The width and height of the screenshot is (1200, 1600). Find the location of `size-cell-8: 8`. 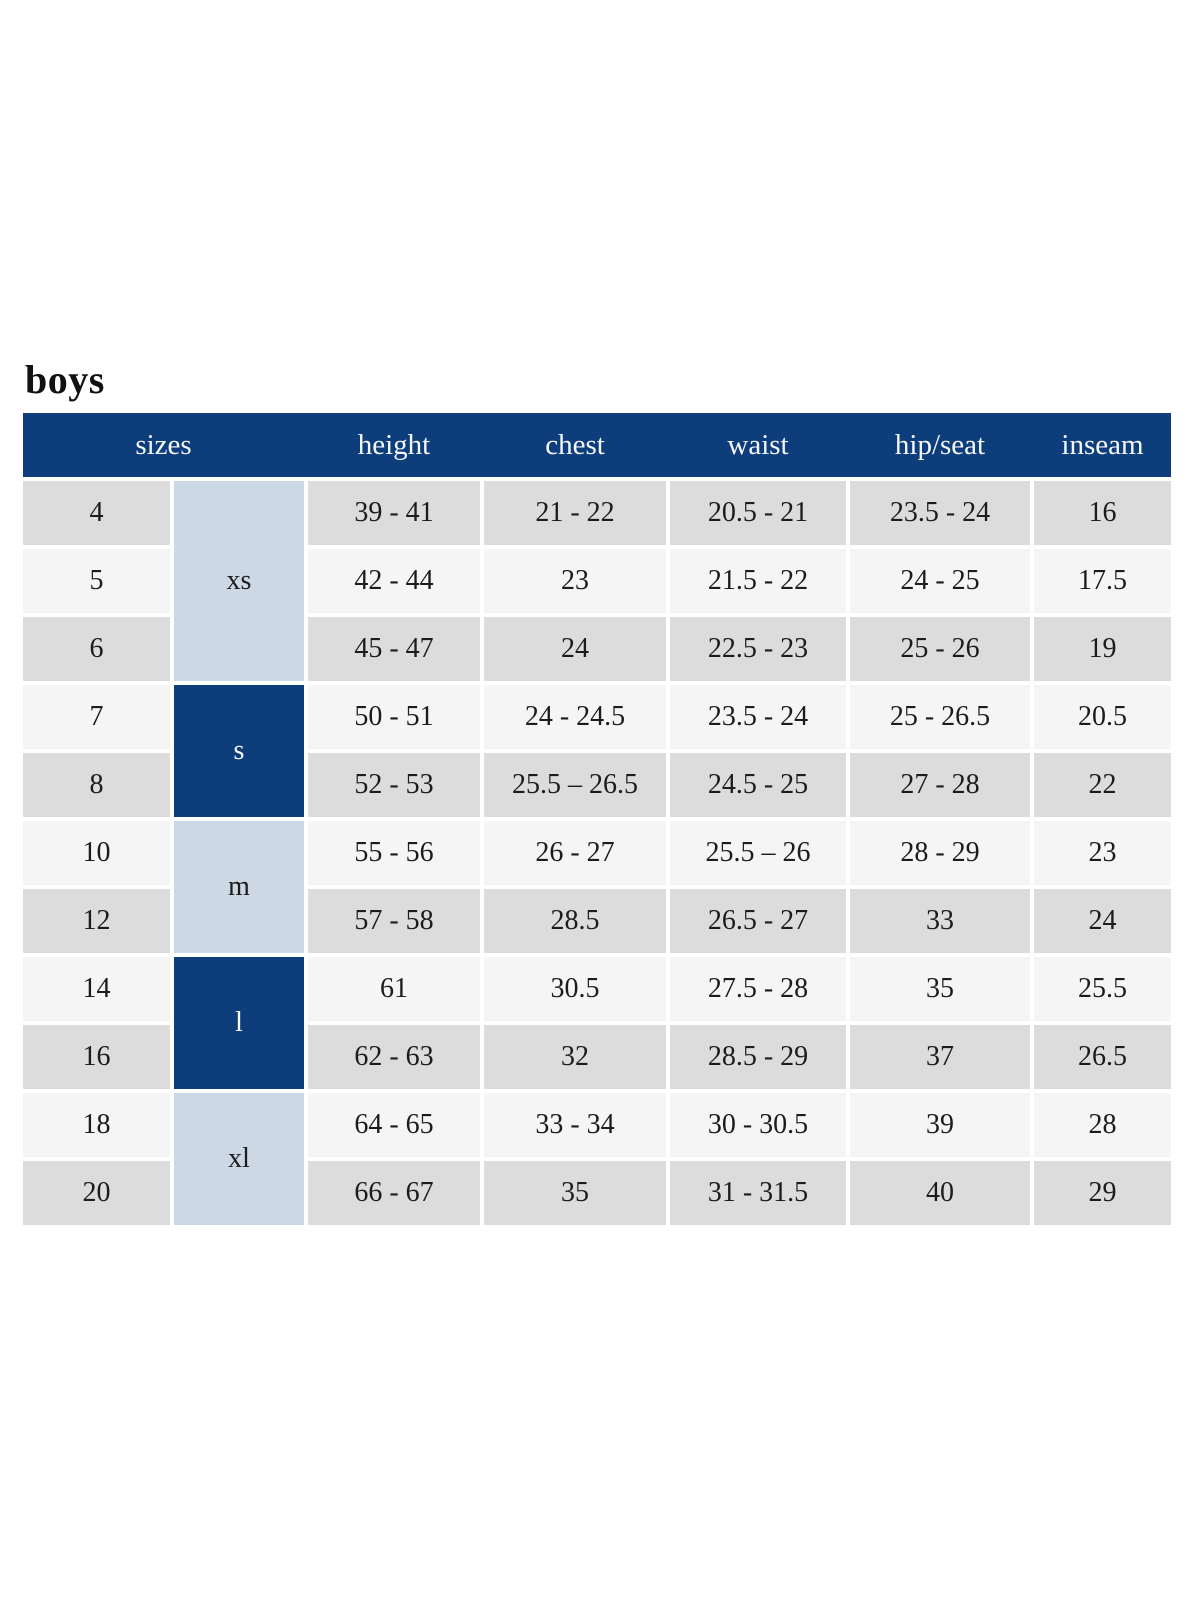

size-cell-8: 8 is located at coordinates (96, 785).